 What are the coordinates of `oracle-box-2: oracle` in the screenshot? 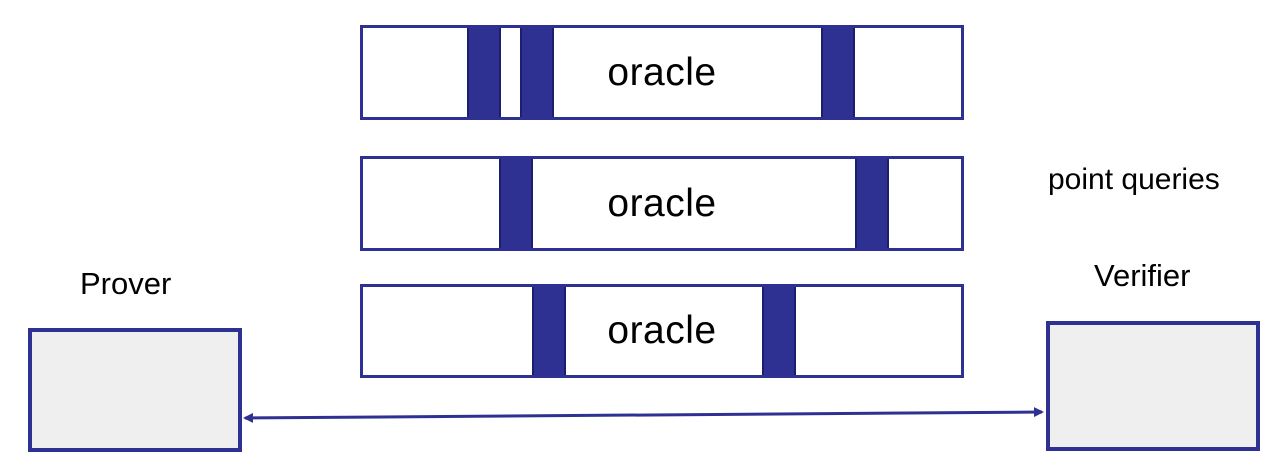 It's located at (662, 203).